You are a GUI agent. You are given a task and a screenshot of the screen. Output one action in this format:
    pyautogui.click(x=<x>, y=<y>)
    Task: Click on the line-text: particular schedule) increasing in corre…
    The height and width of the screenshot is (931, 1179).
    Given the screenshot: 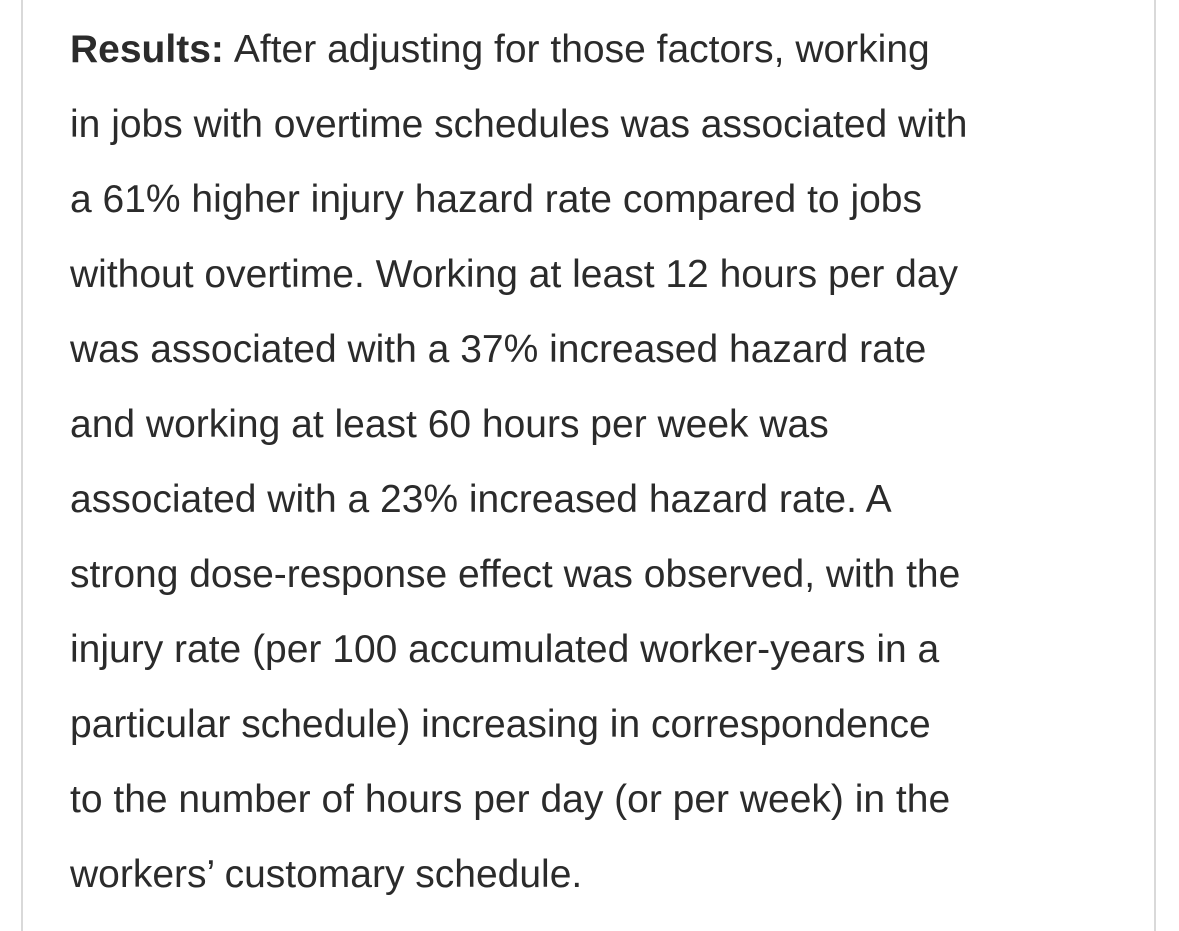 What is the action you would take?
    pyautogui.click(x=500, y=724)
    